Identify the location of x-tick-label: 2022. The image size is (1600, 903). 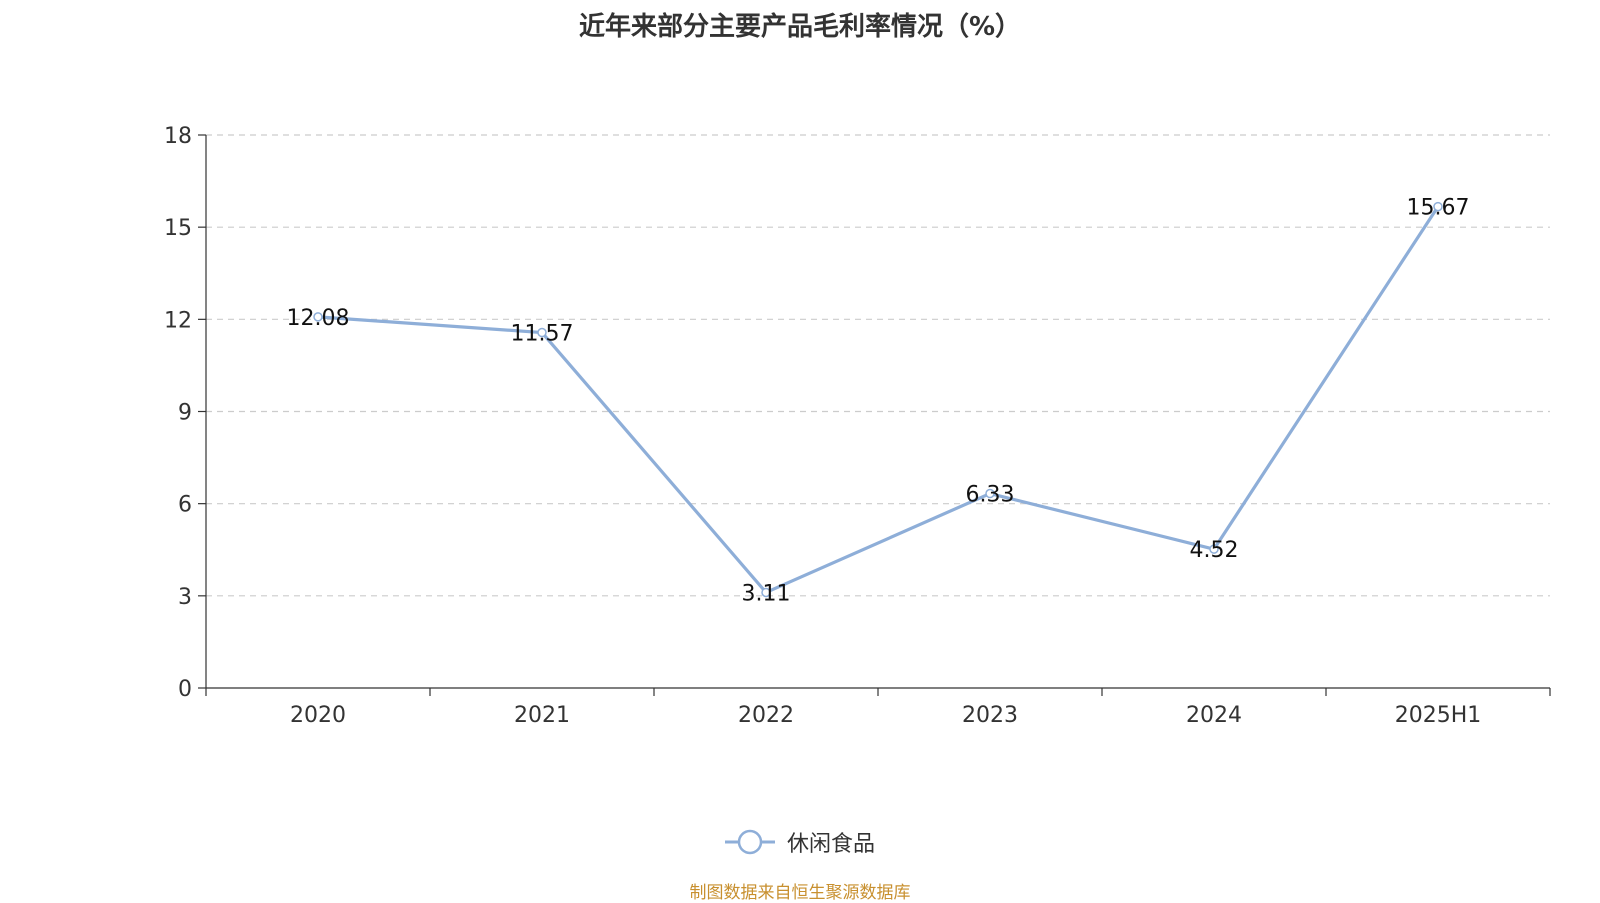
(766, 715).